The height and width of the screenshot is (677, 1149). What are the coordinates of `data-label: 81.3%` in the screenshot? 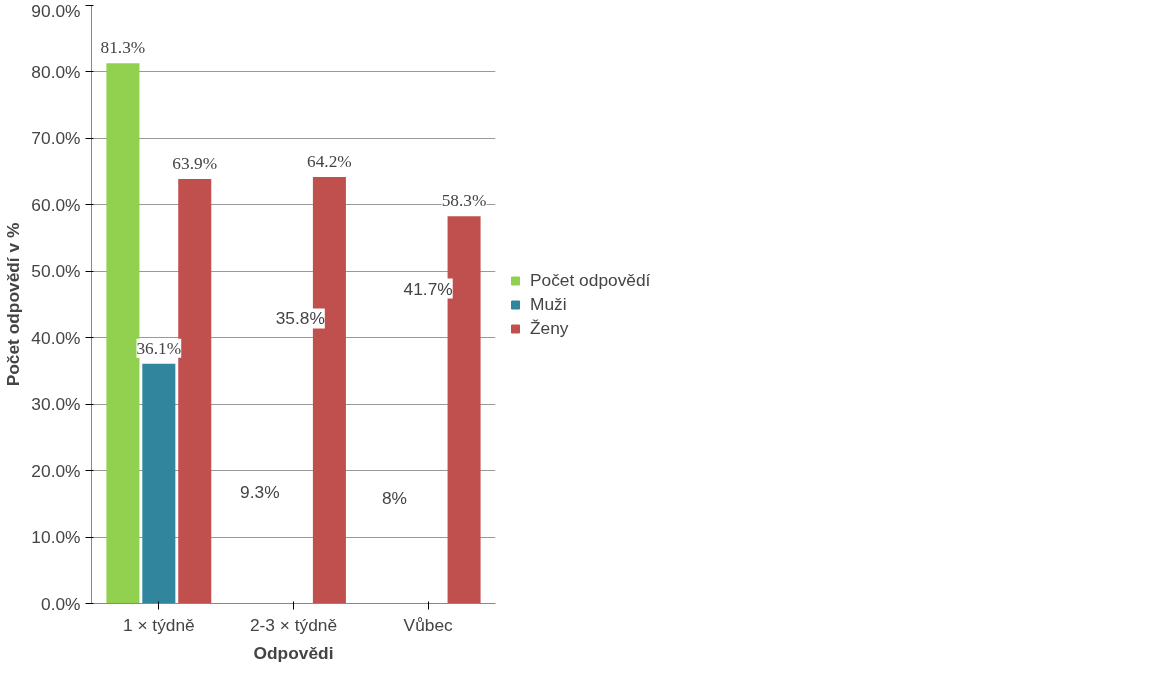 It's located at (123, 48).